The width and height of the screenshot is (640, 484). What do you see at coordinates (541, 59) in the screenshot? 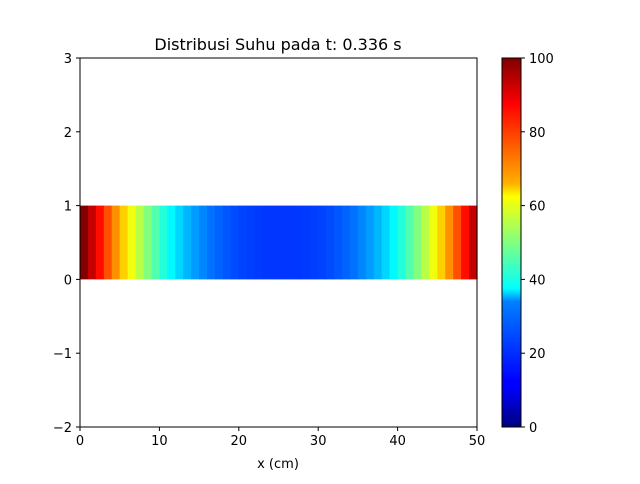
I see `colorbar-tick-label: 100` at bounding box center [541, 59].